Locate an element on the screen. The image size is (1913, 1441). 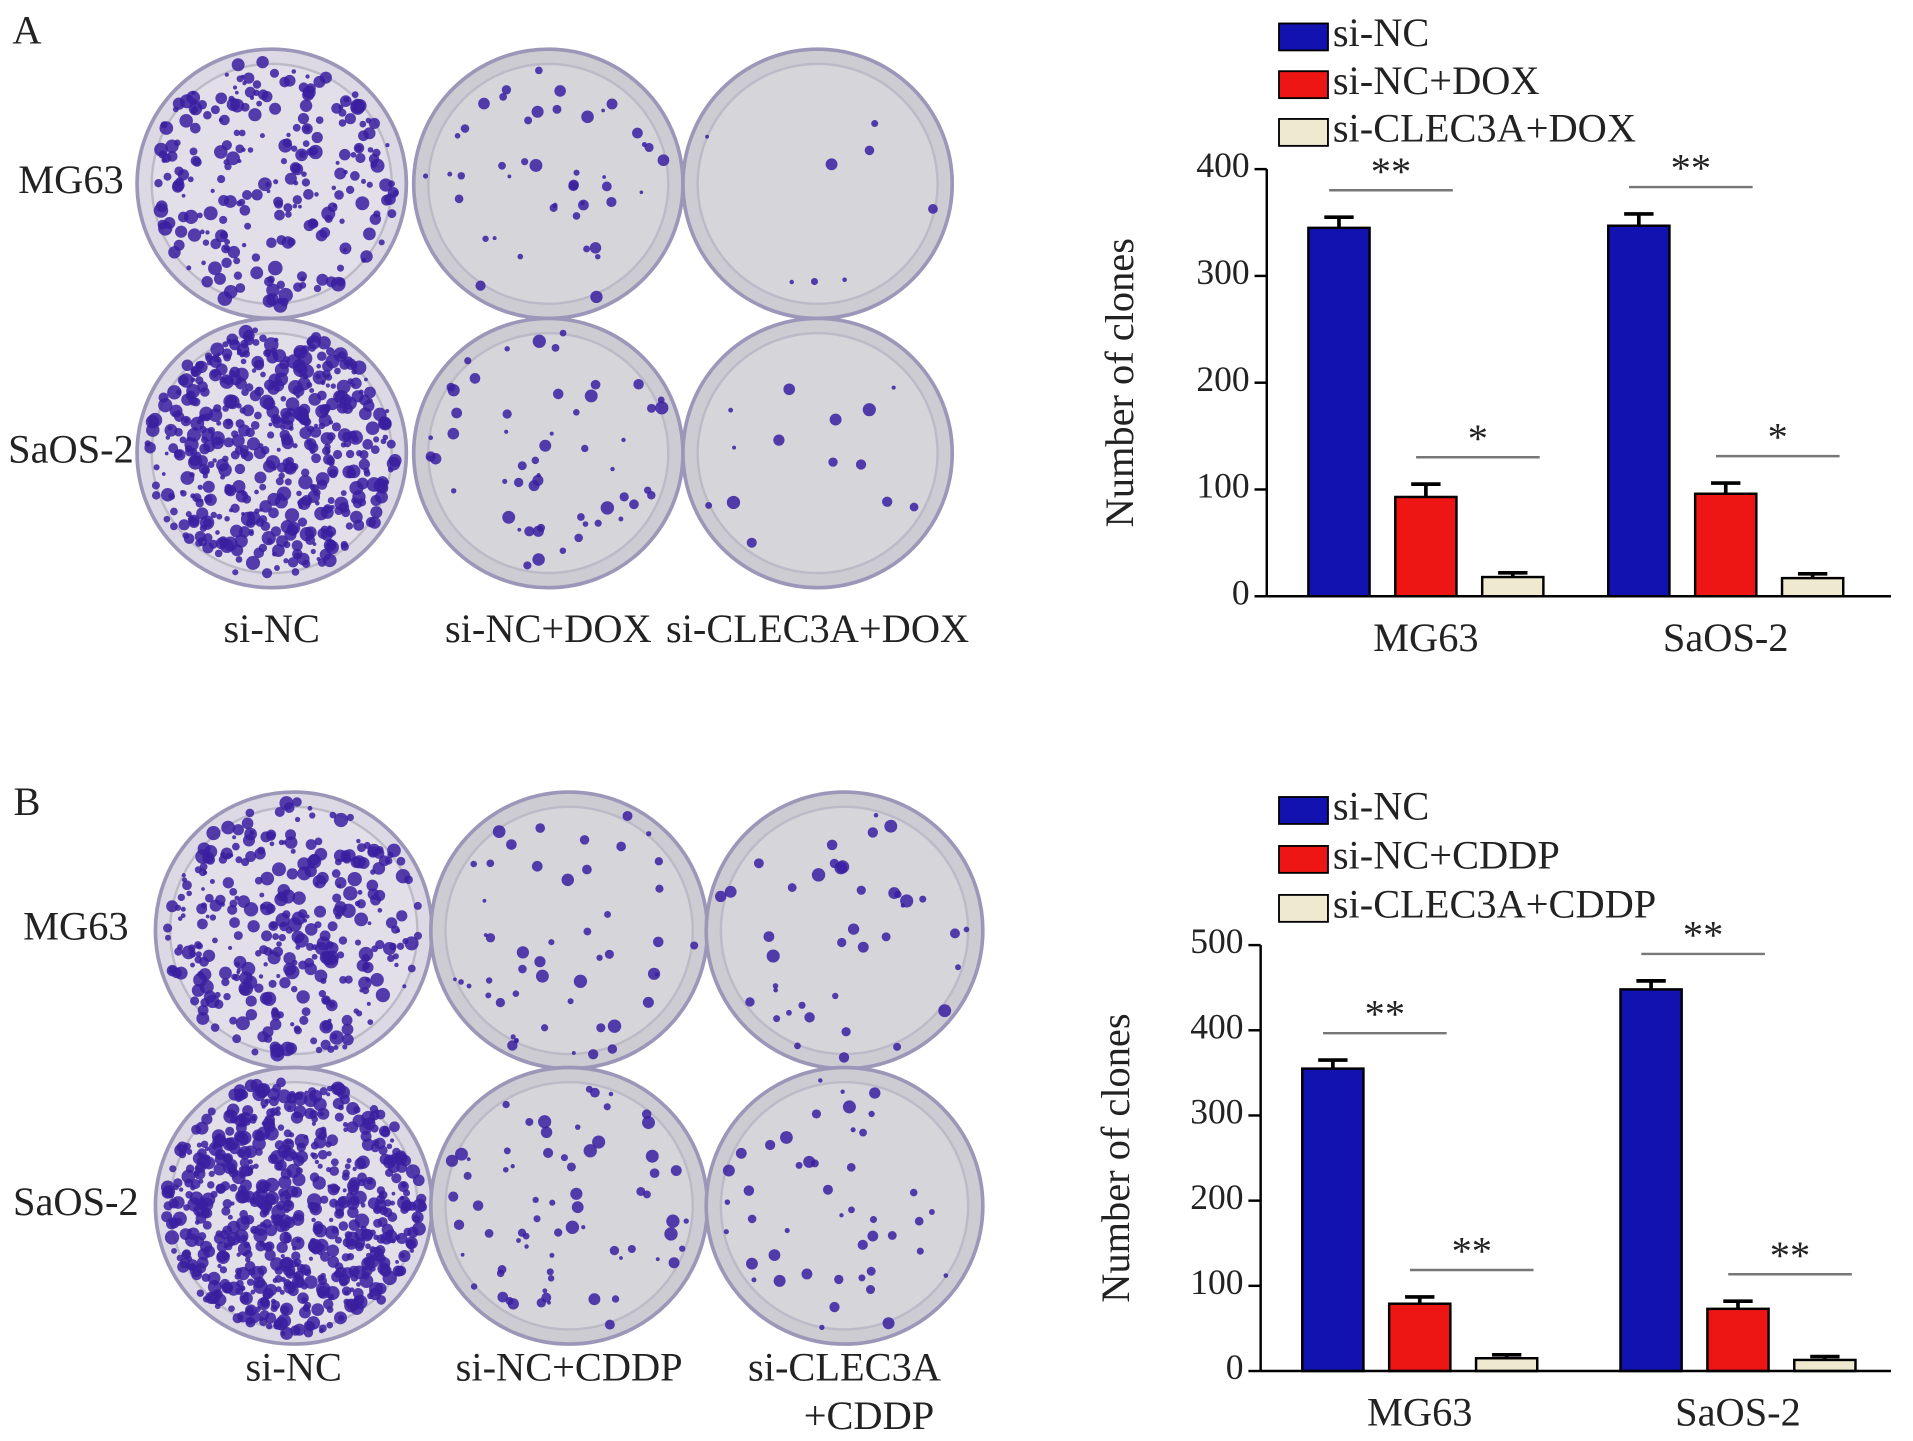
error-bar is located at coordinates (1726, 487).